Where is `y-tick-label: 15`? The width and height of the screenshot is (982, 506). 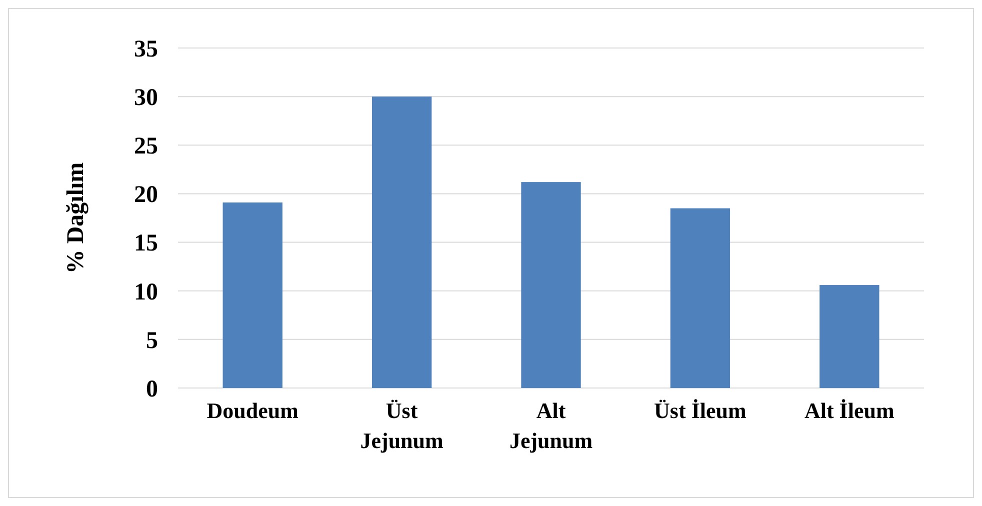 y-tick-label: 15 is located at coordinates (146, 243).